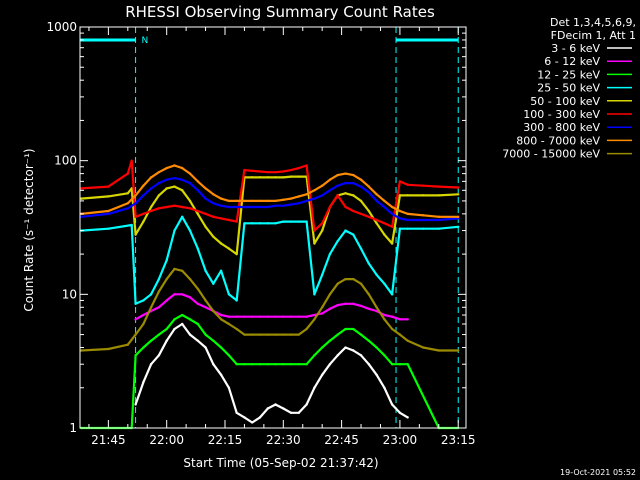  What do you see at coordinates (575, 48) in the screenshot?
I see `legend-label: 3 - 6 keV` at bounding box center [575, 48].